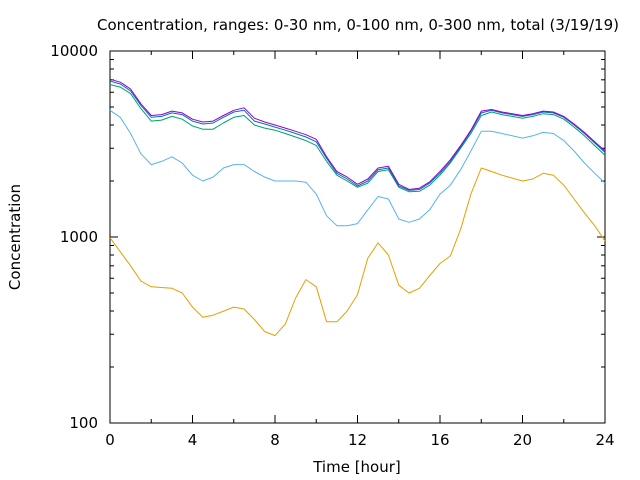 The image size is (640, 480). I want to click on y-tick-label: 1000, so click(79, 237).